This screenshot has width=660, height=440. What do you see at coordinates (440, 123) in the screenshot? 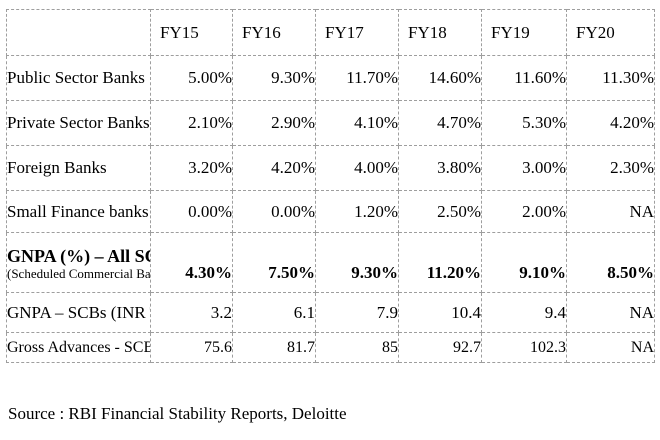
I see `cell-value: 4.70%` at bounding box center [440, 123].